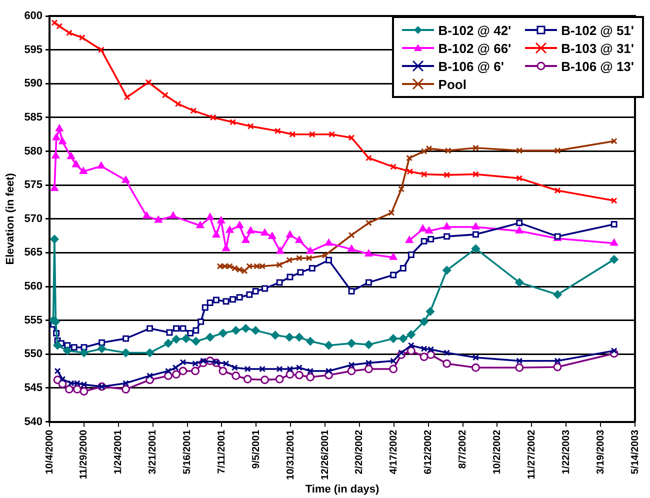  I want to click on legend-label: B-102 @ 66', so click(475, 48).